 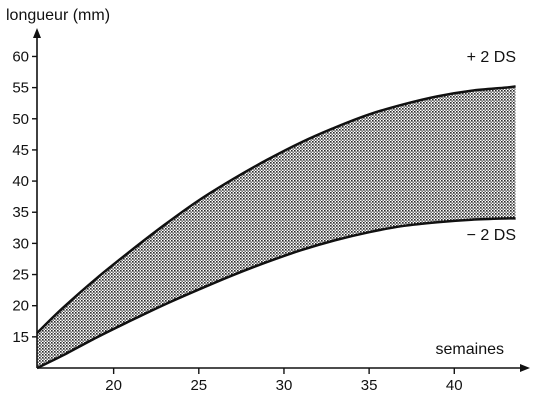 What do you see at coordinates (20, 56) in the screenshot?
I see `y-tick-label: 60` at bounding box center [20, 56].